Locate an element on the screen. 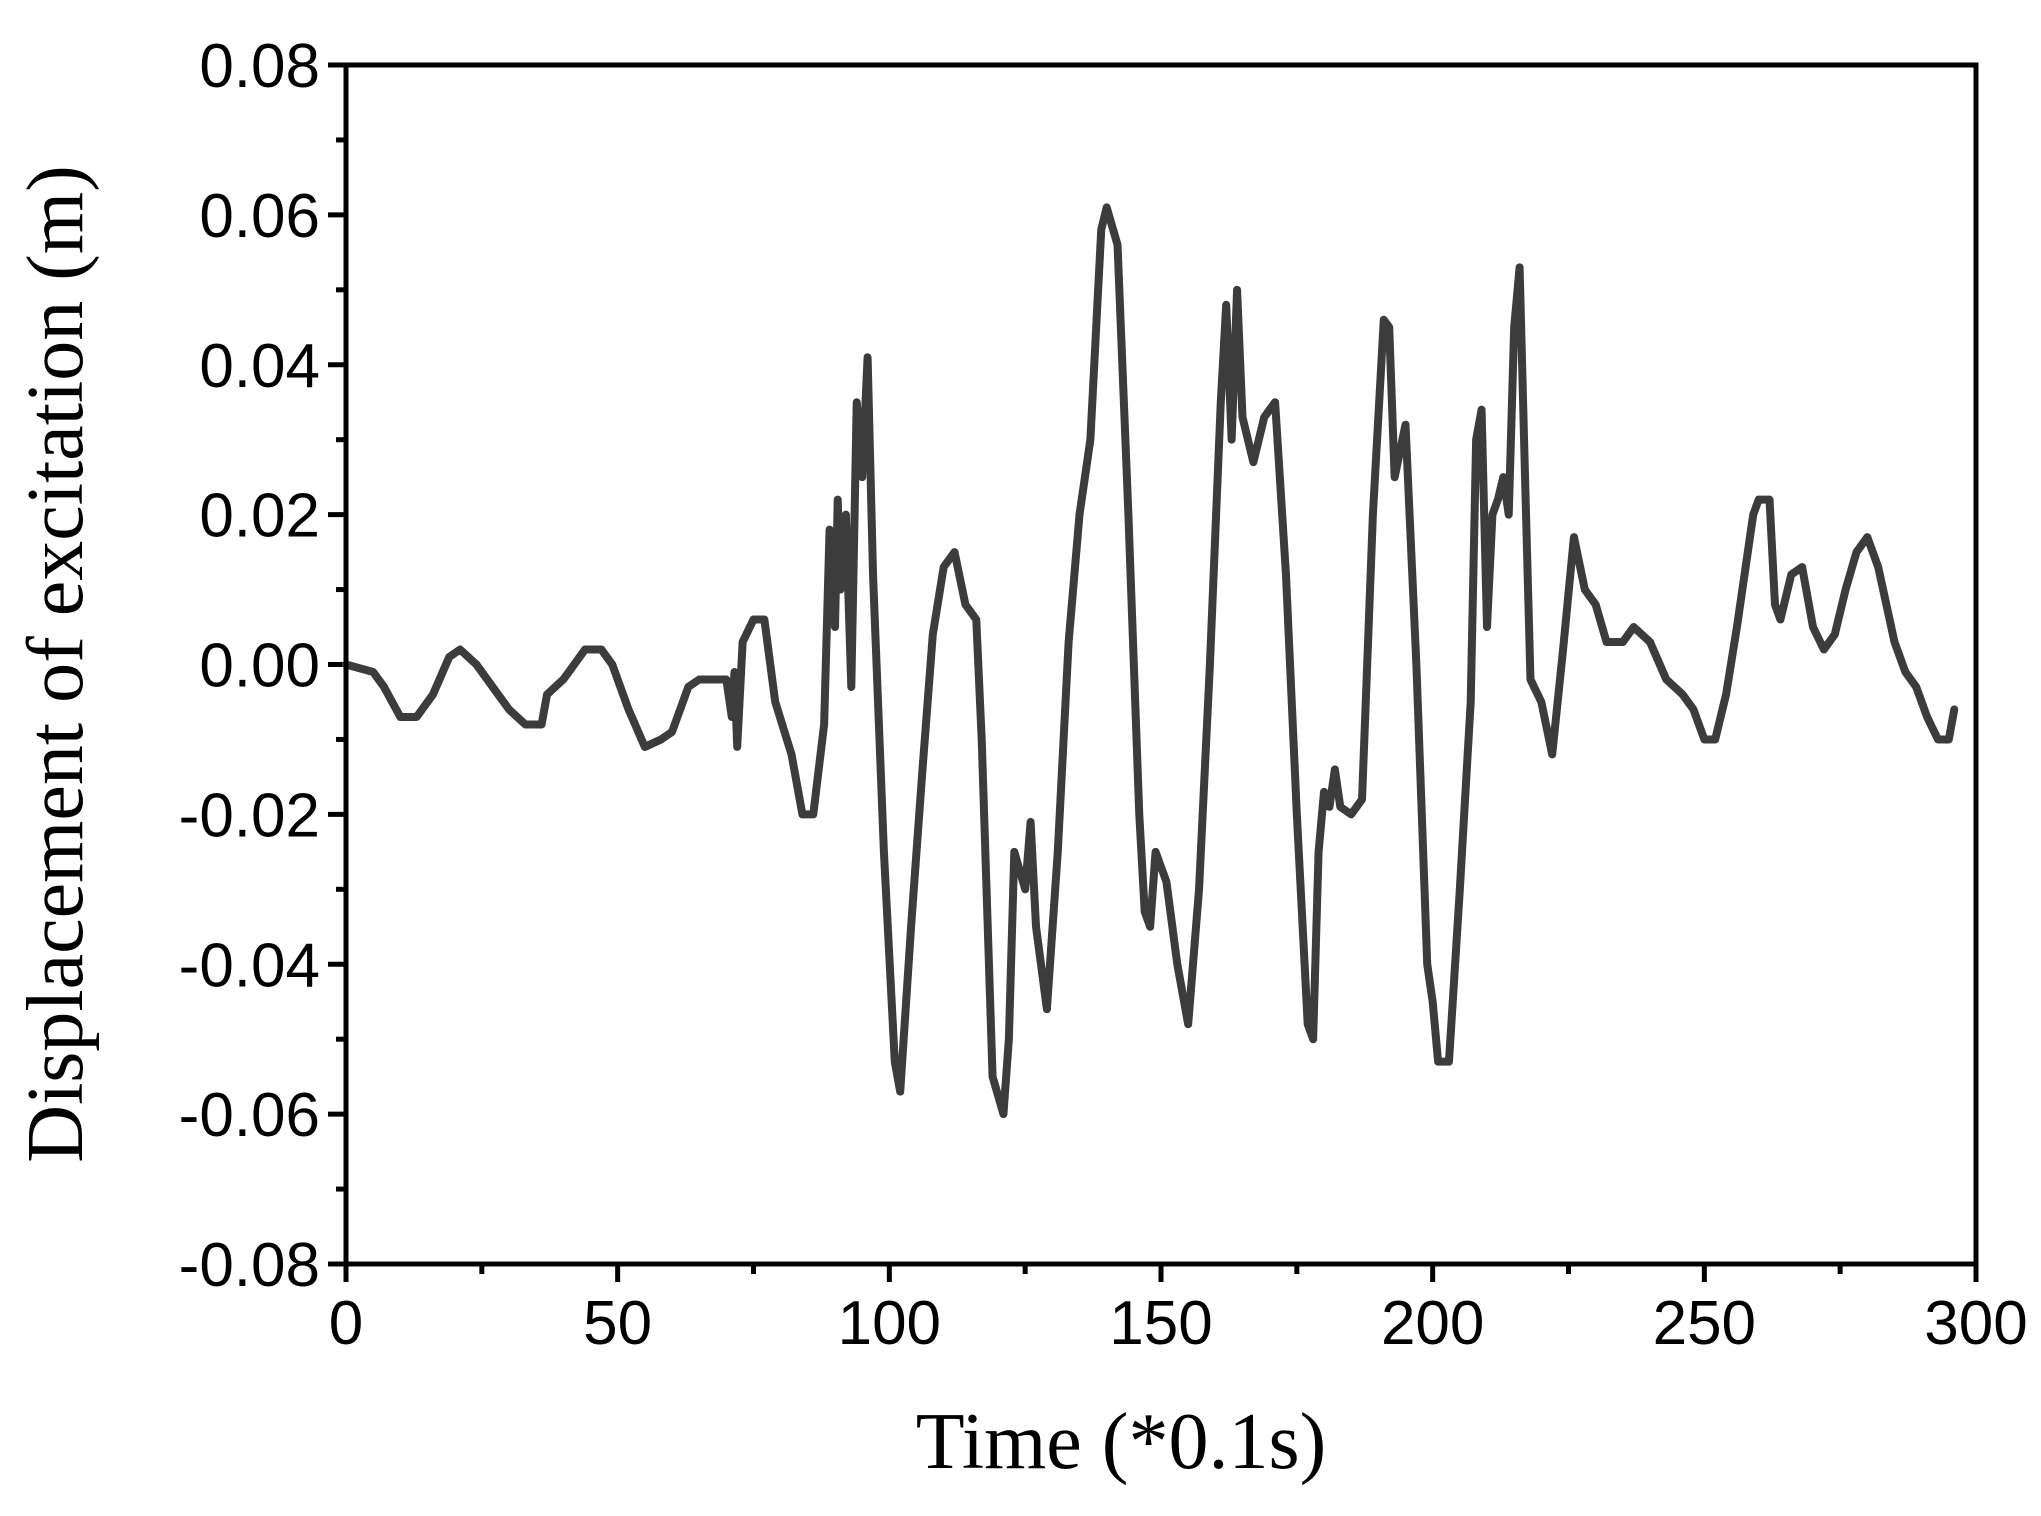 The image size is (2041, 1516). y-tick-label: -0.02 is located at coordinates (249, 815).